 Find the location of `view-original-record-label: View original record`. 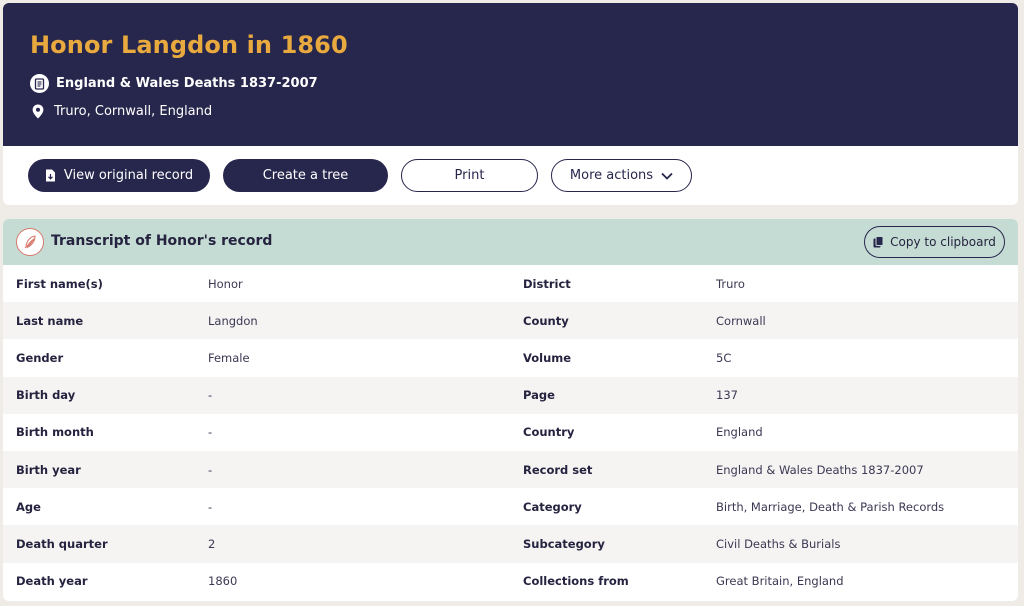

view-original-record-label: View original record is located at coordinates (128, 175).